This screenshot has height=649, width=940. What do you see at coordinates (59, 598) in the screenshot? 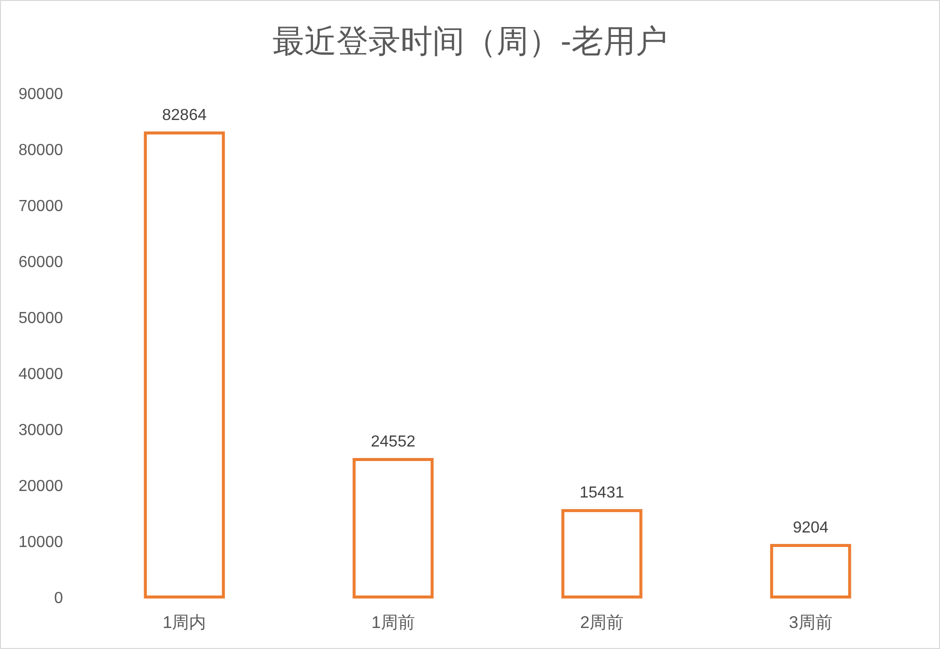
I see `y-tick-label: 0` at bounding box center [59, 598].